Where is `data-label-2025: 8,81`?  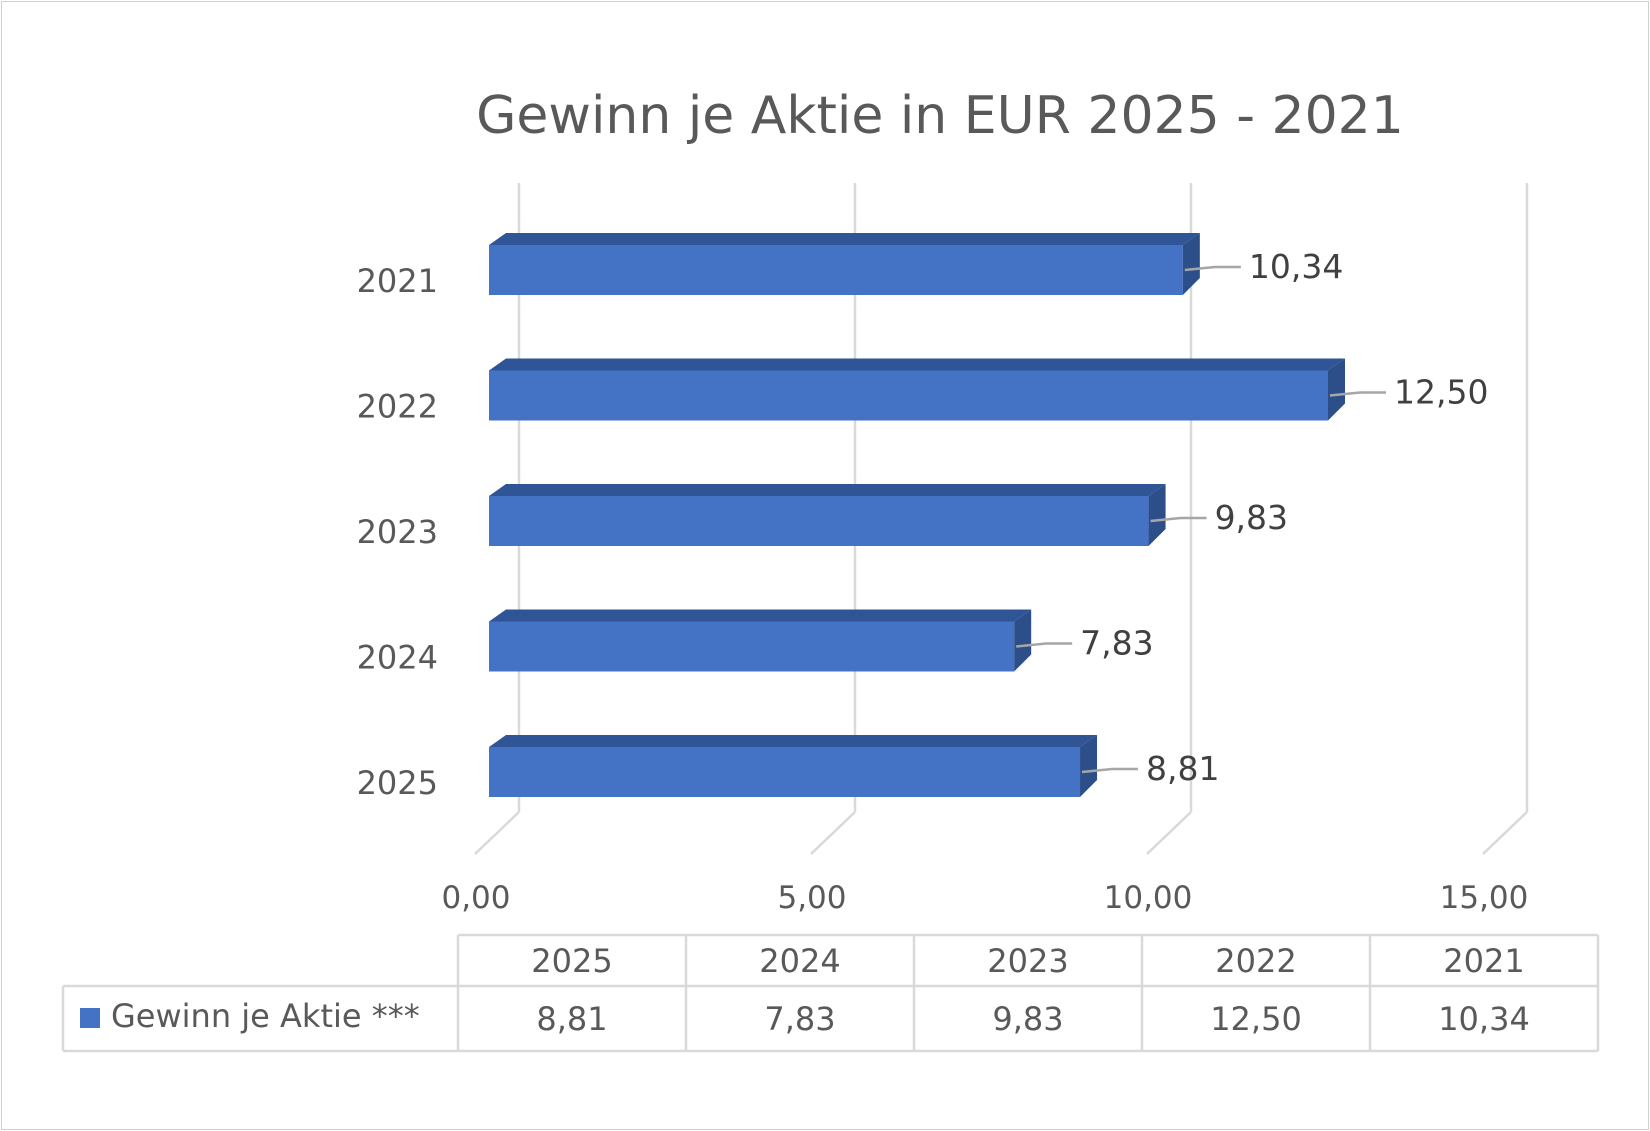
data-label-2025: 8,81 is located at coordinates (1182, 768).